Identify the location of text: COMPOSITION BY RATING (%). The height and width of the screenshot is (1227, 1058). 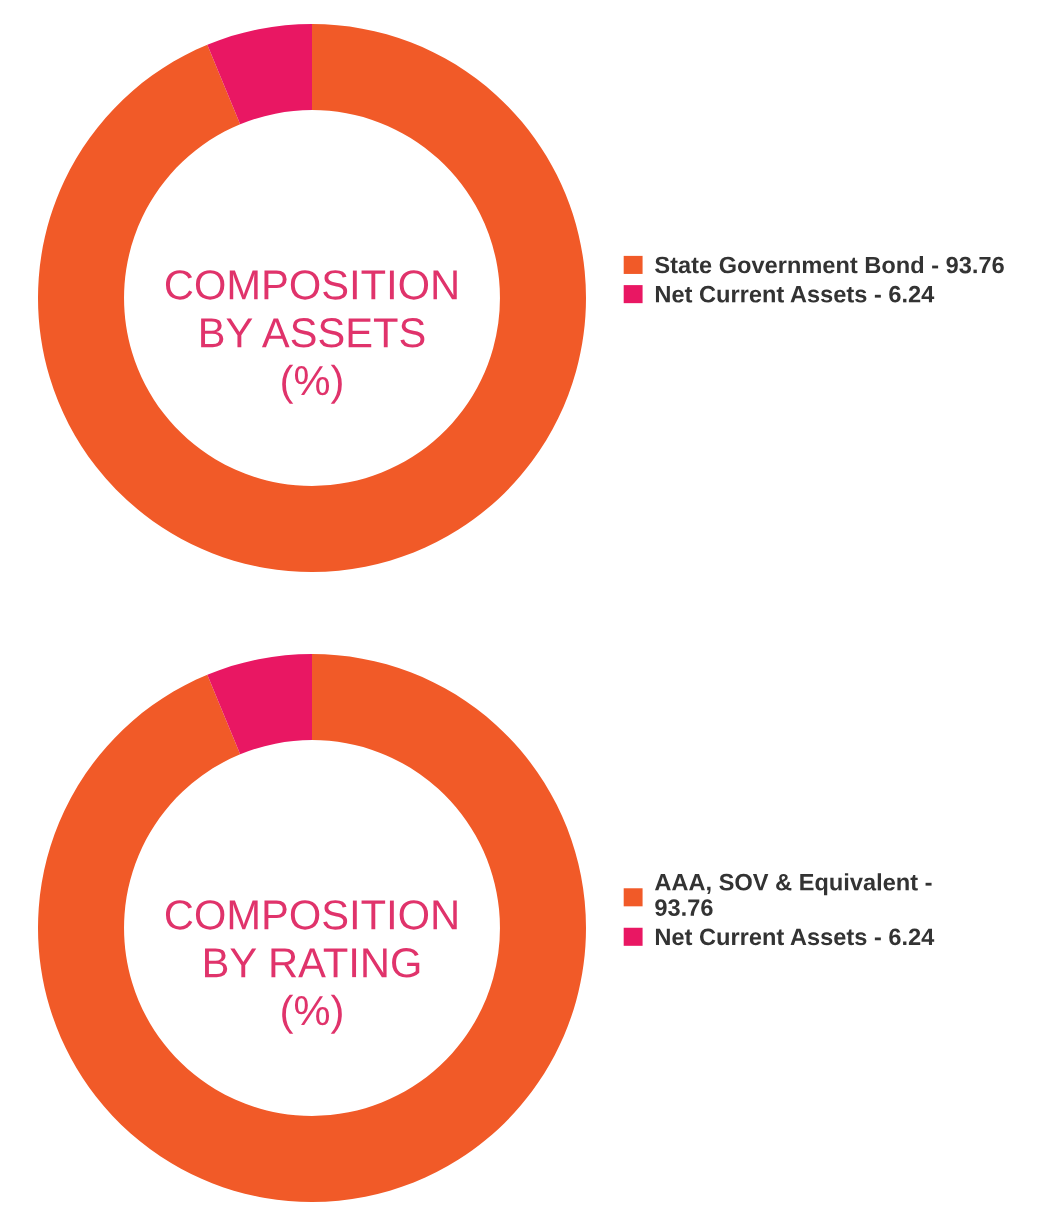
(311, 967).